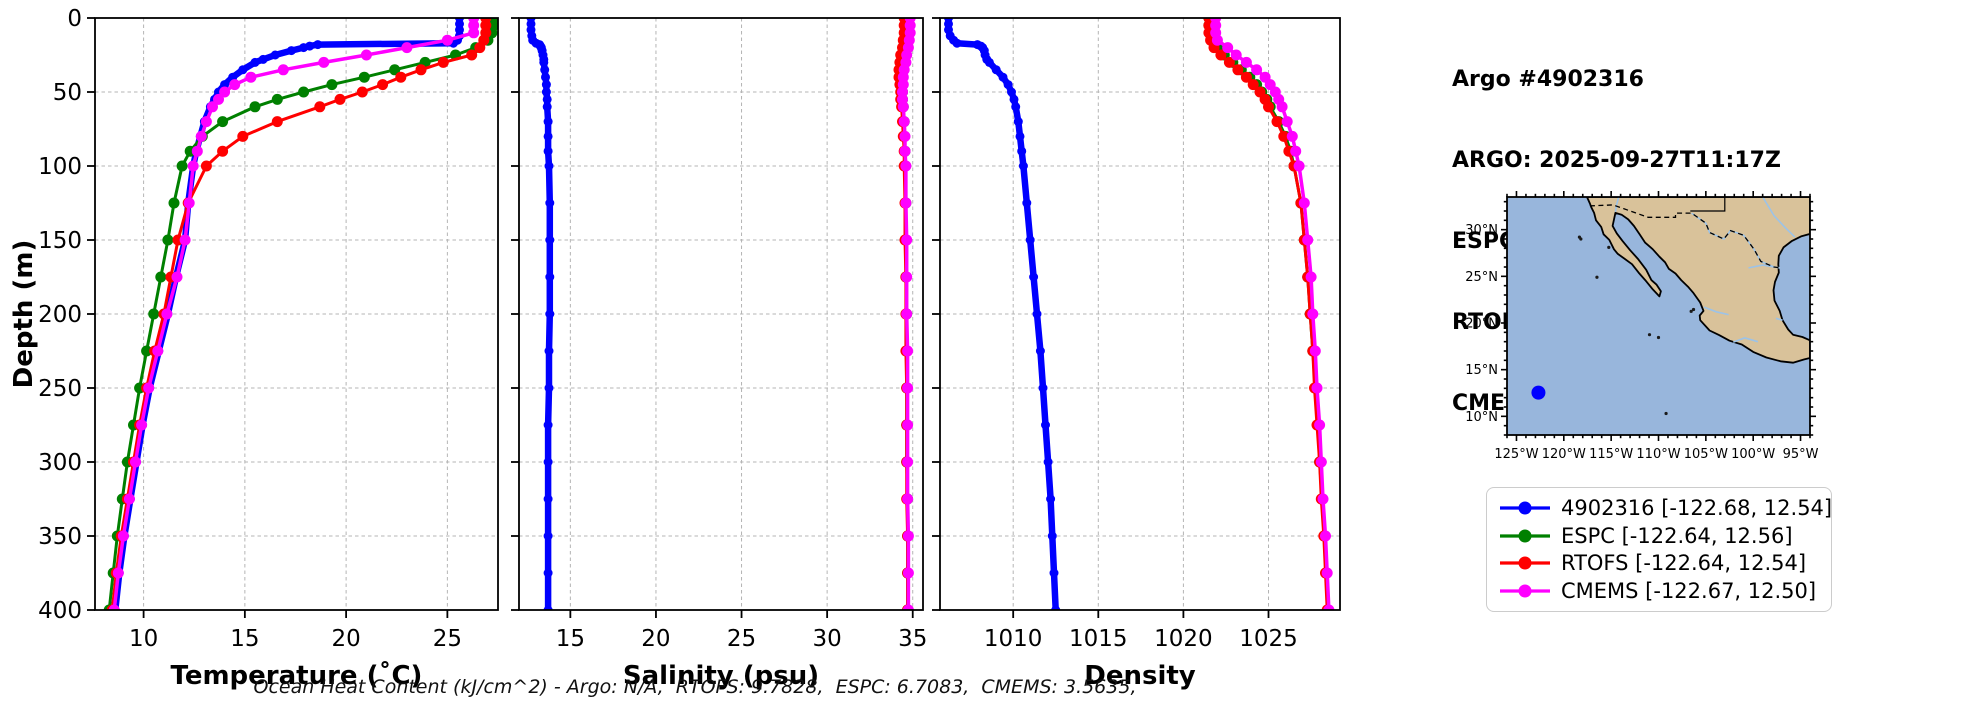  What do you see at coordinates (1548, 79) in the screenshot?
I see `header-title: Argo #4902316` at bounding box center [1548, 79].